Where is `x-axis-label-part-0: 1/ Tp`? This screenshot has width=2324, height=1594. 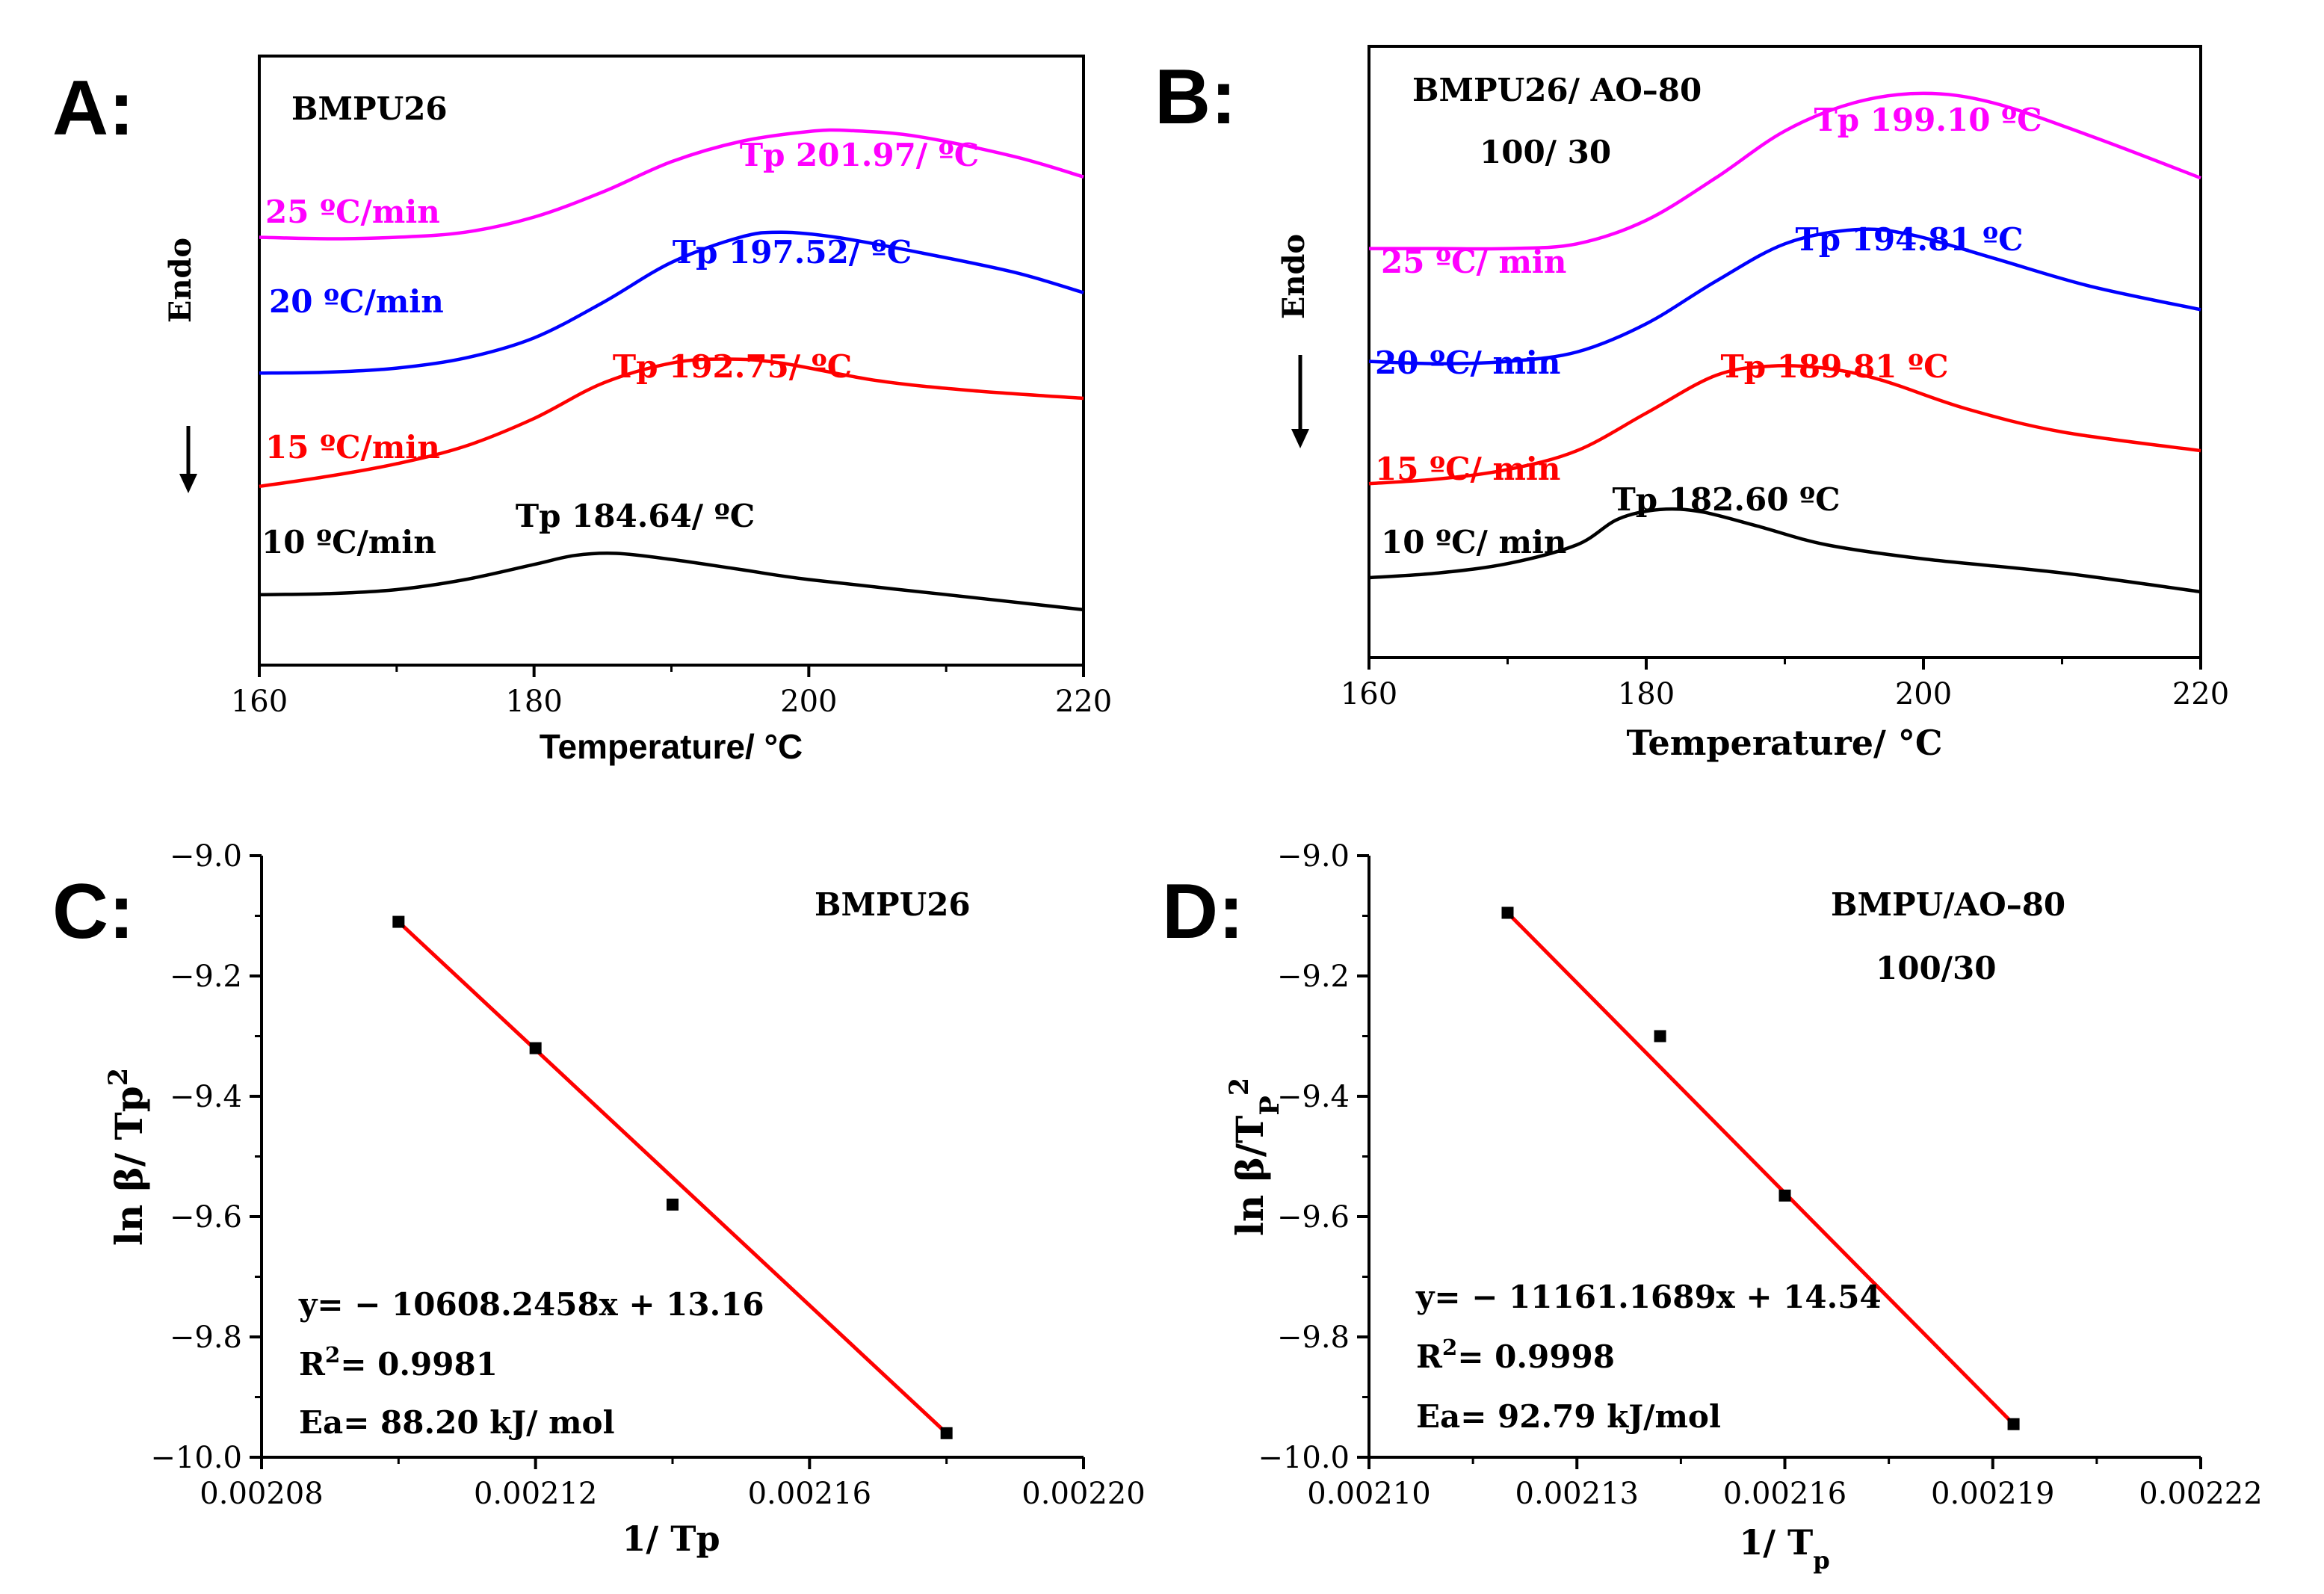
x-axis-label-part-0: 1/ Tp is located at coordinates (671, 1539).